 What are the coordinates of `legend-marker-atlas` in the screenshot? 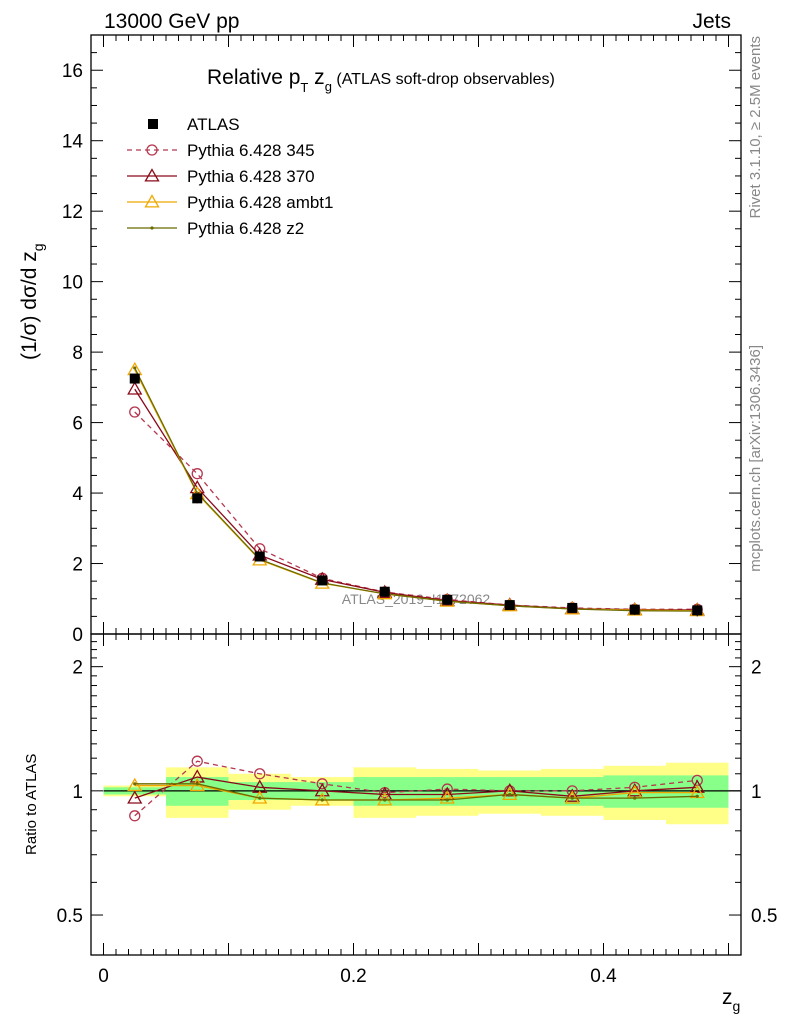 It's located at (153, 124).